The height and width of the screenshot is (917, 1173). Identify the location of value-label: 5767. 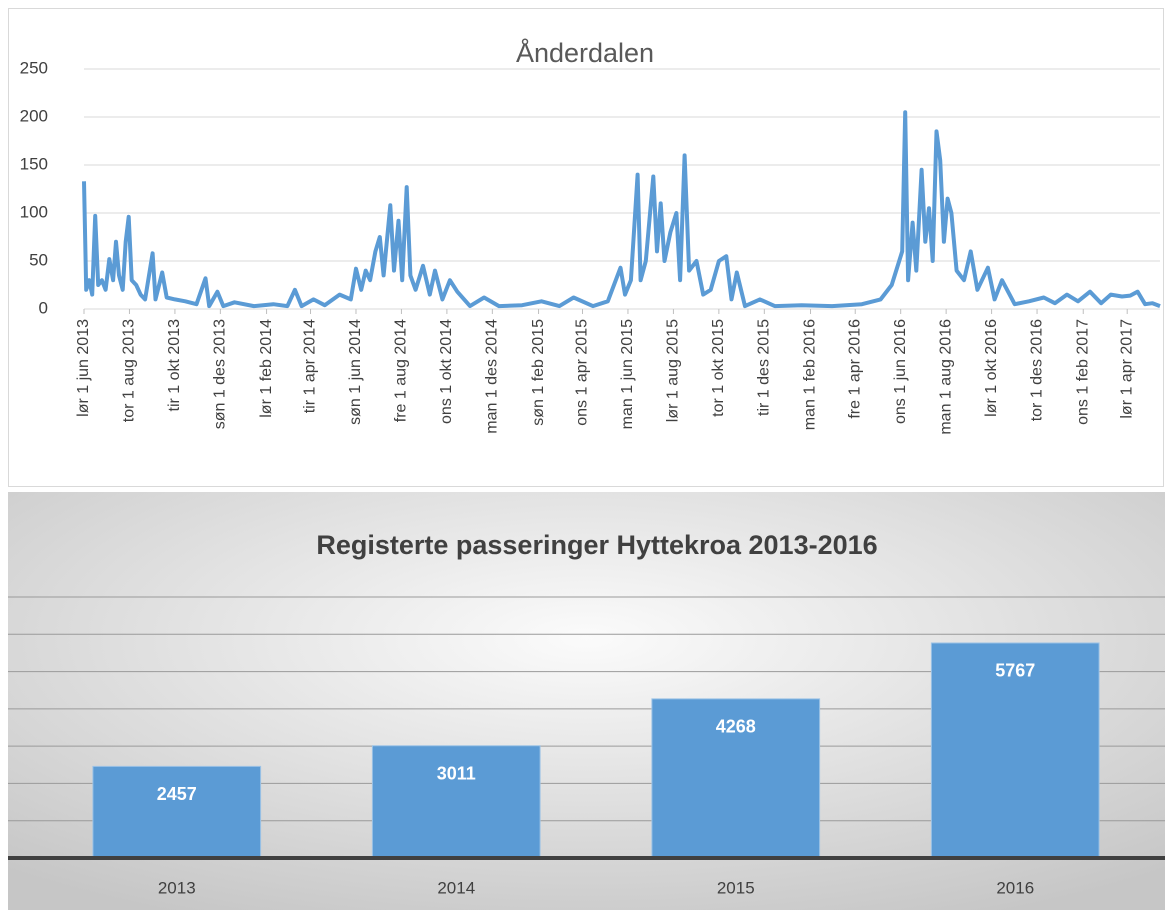
(1015, 671).